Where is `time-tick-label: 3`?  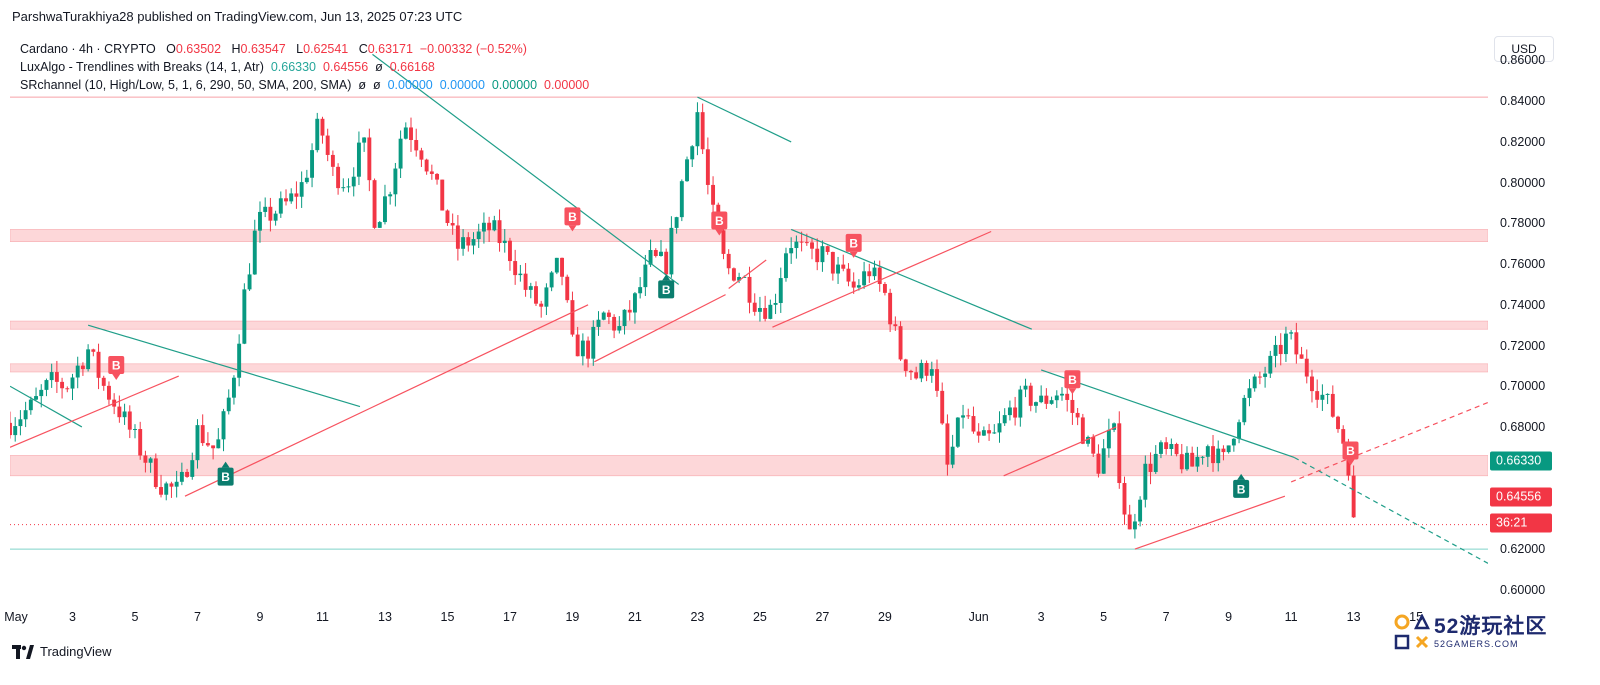 time-tick-label: 3 is located at coordinates (1041, 617).